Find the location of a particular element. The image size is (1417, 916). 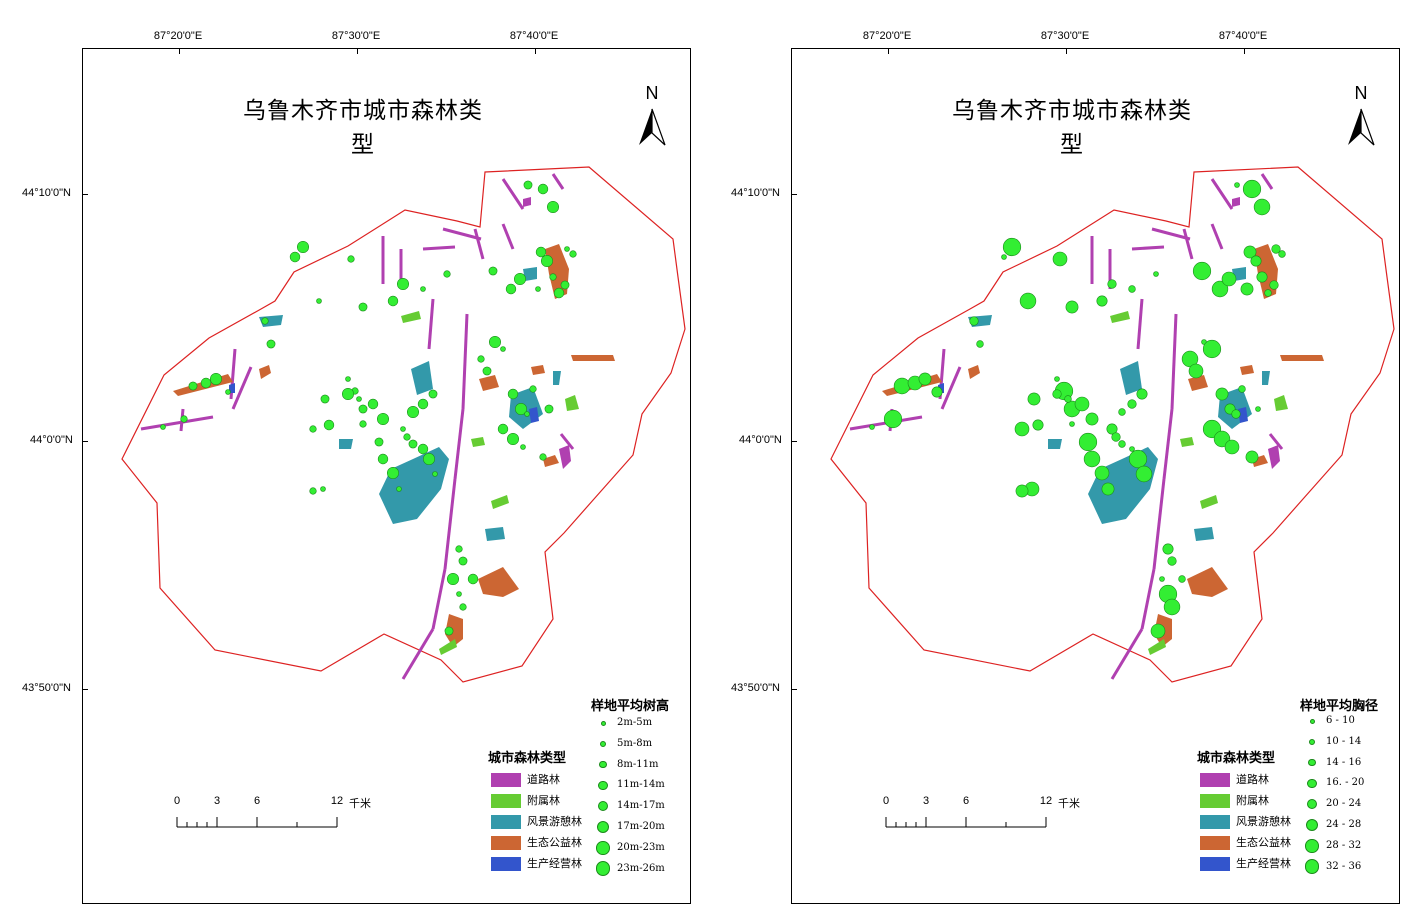

size-legend-label: 8m-11m is located at coordinates (638, 764).